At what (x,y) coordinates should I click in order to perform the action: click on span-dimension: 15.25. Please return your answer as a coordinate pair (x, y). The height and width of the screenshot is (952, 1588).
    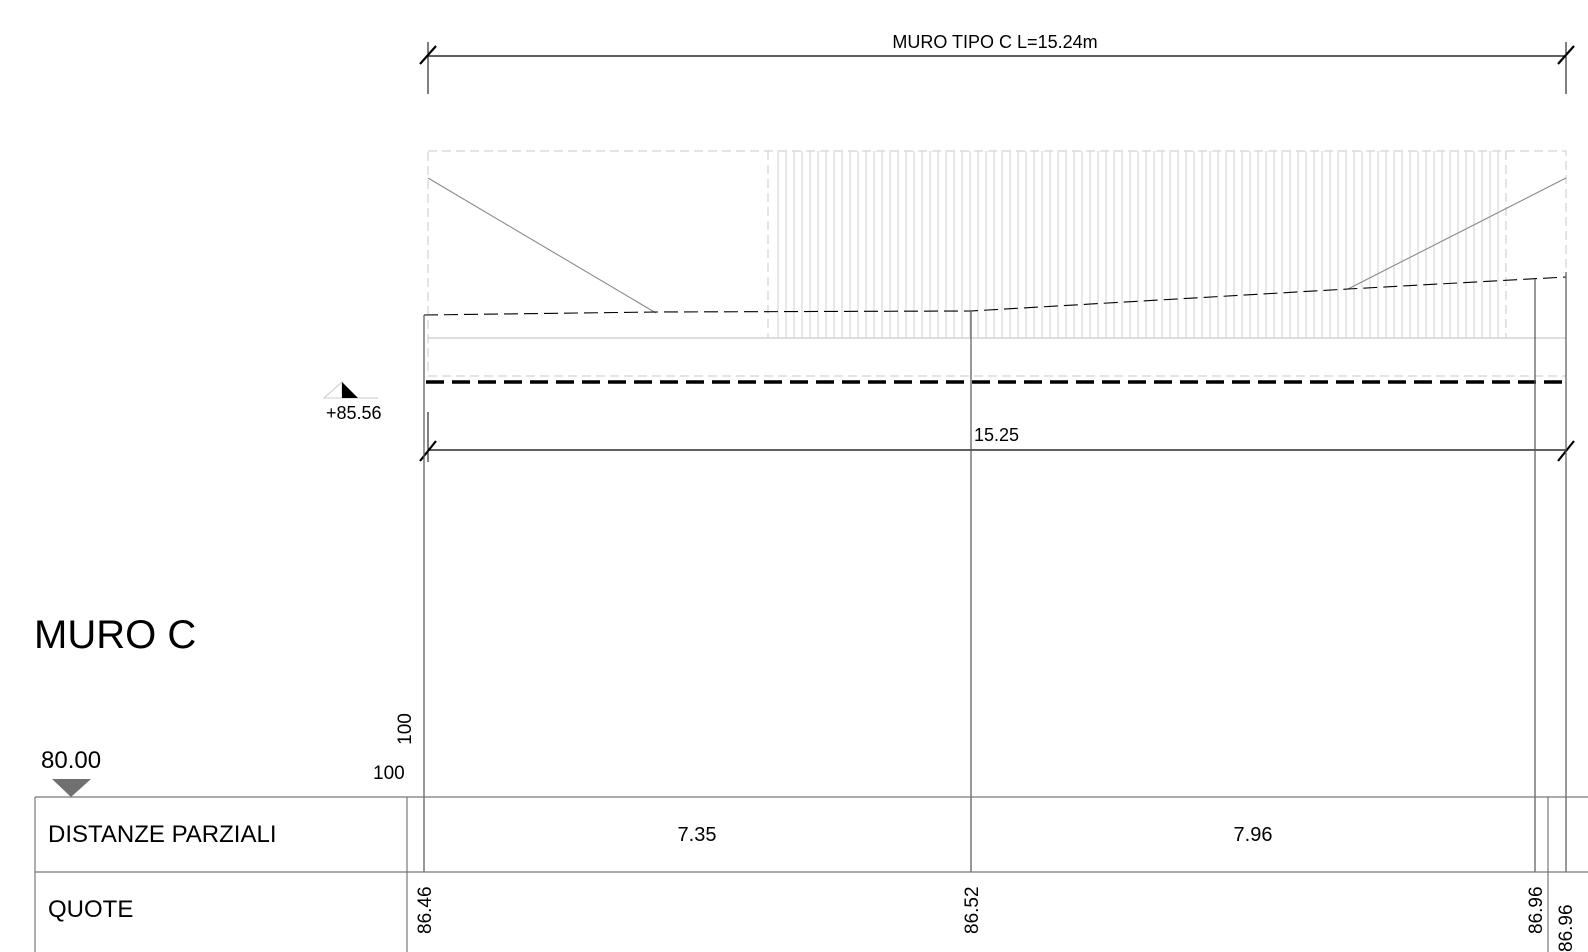
    Looking at the image, I should click on (997, 437).